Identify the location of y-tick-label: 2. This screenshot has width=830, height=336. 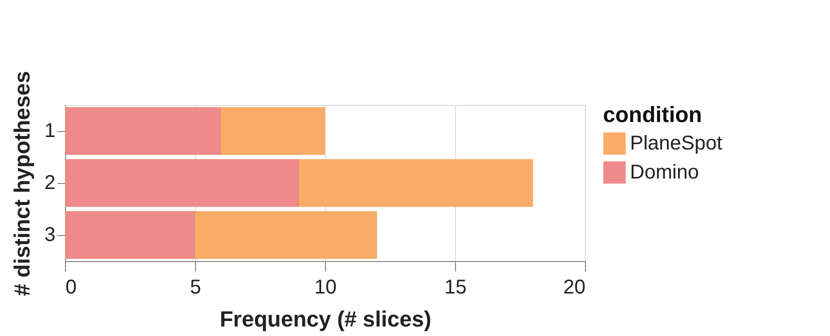
(50, 183).